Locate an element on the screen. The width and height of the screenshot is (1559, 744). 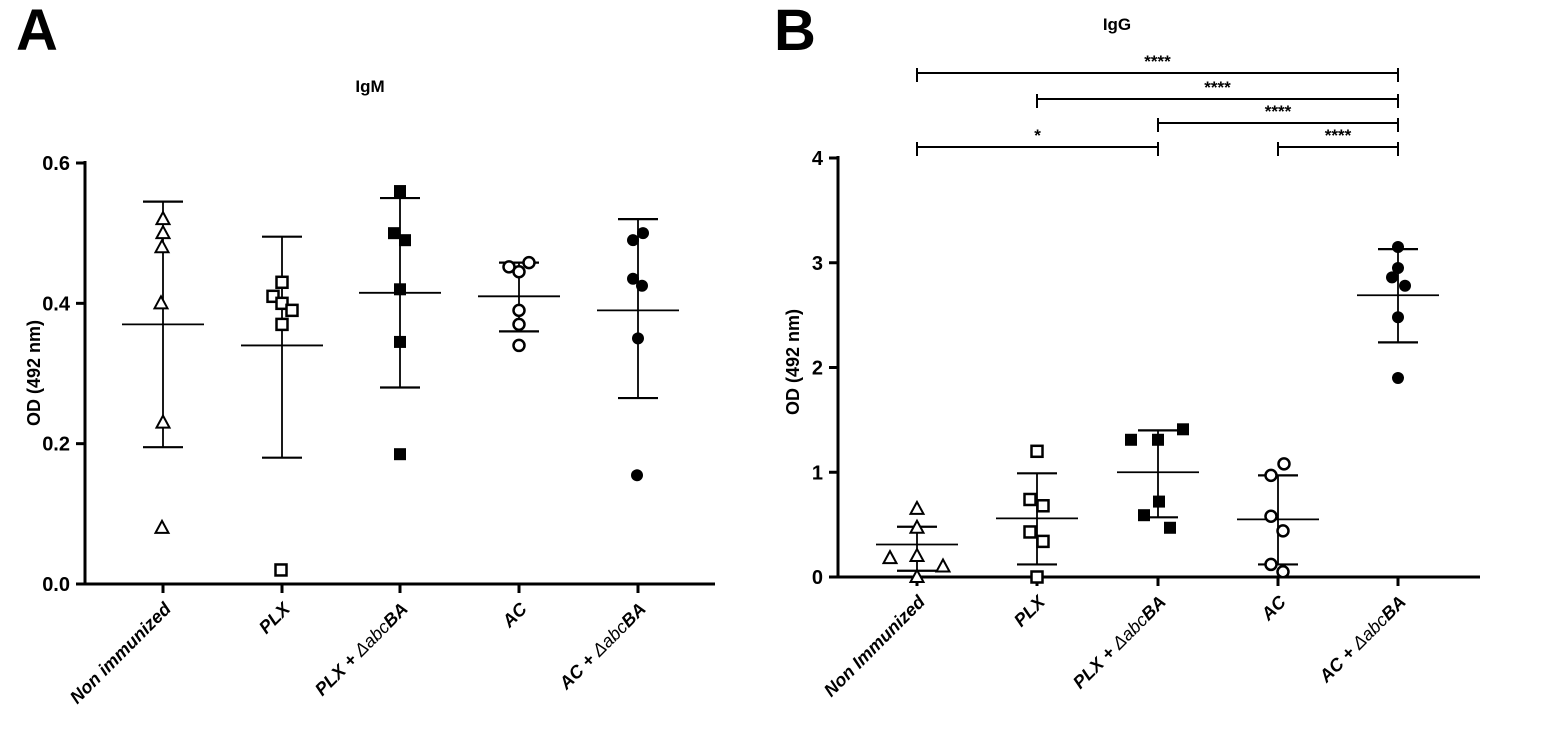
y-tick-label: 4 is located at coordinates (818, 159).